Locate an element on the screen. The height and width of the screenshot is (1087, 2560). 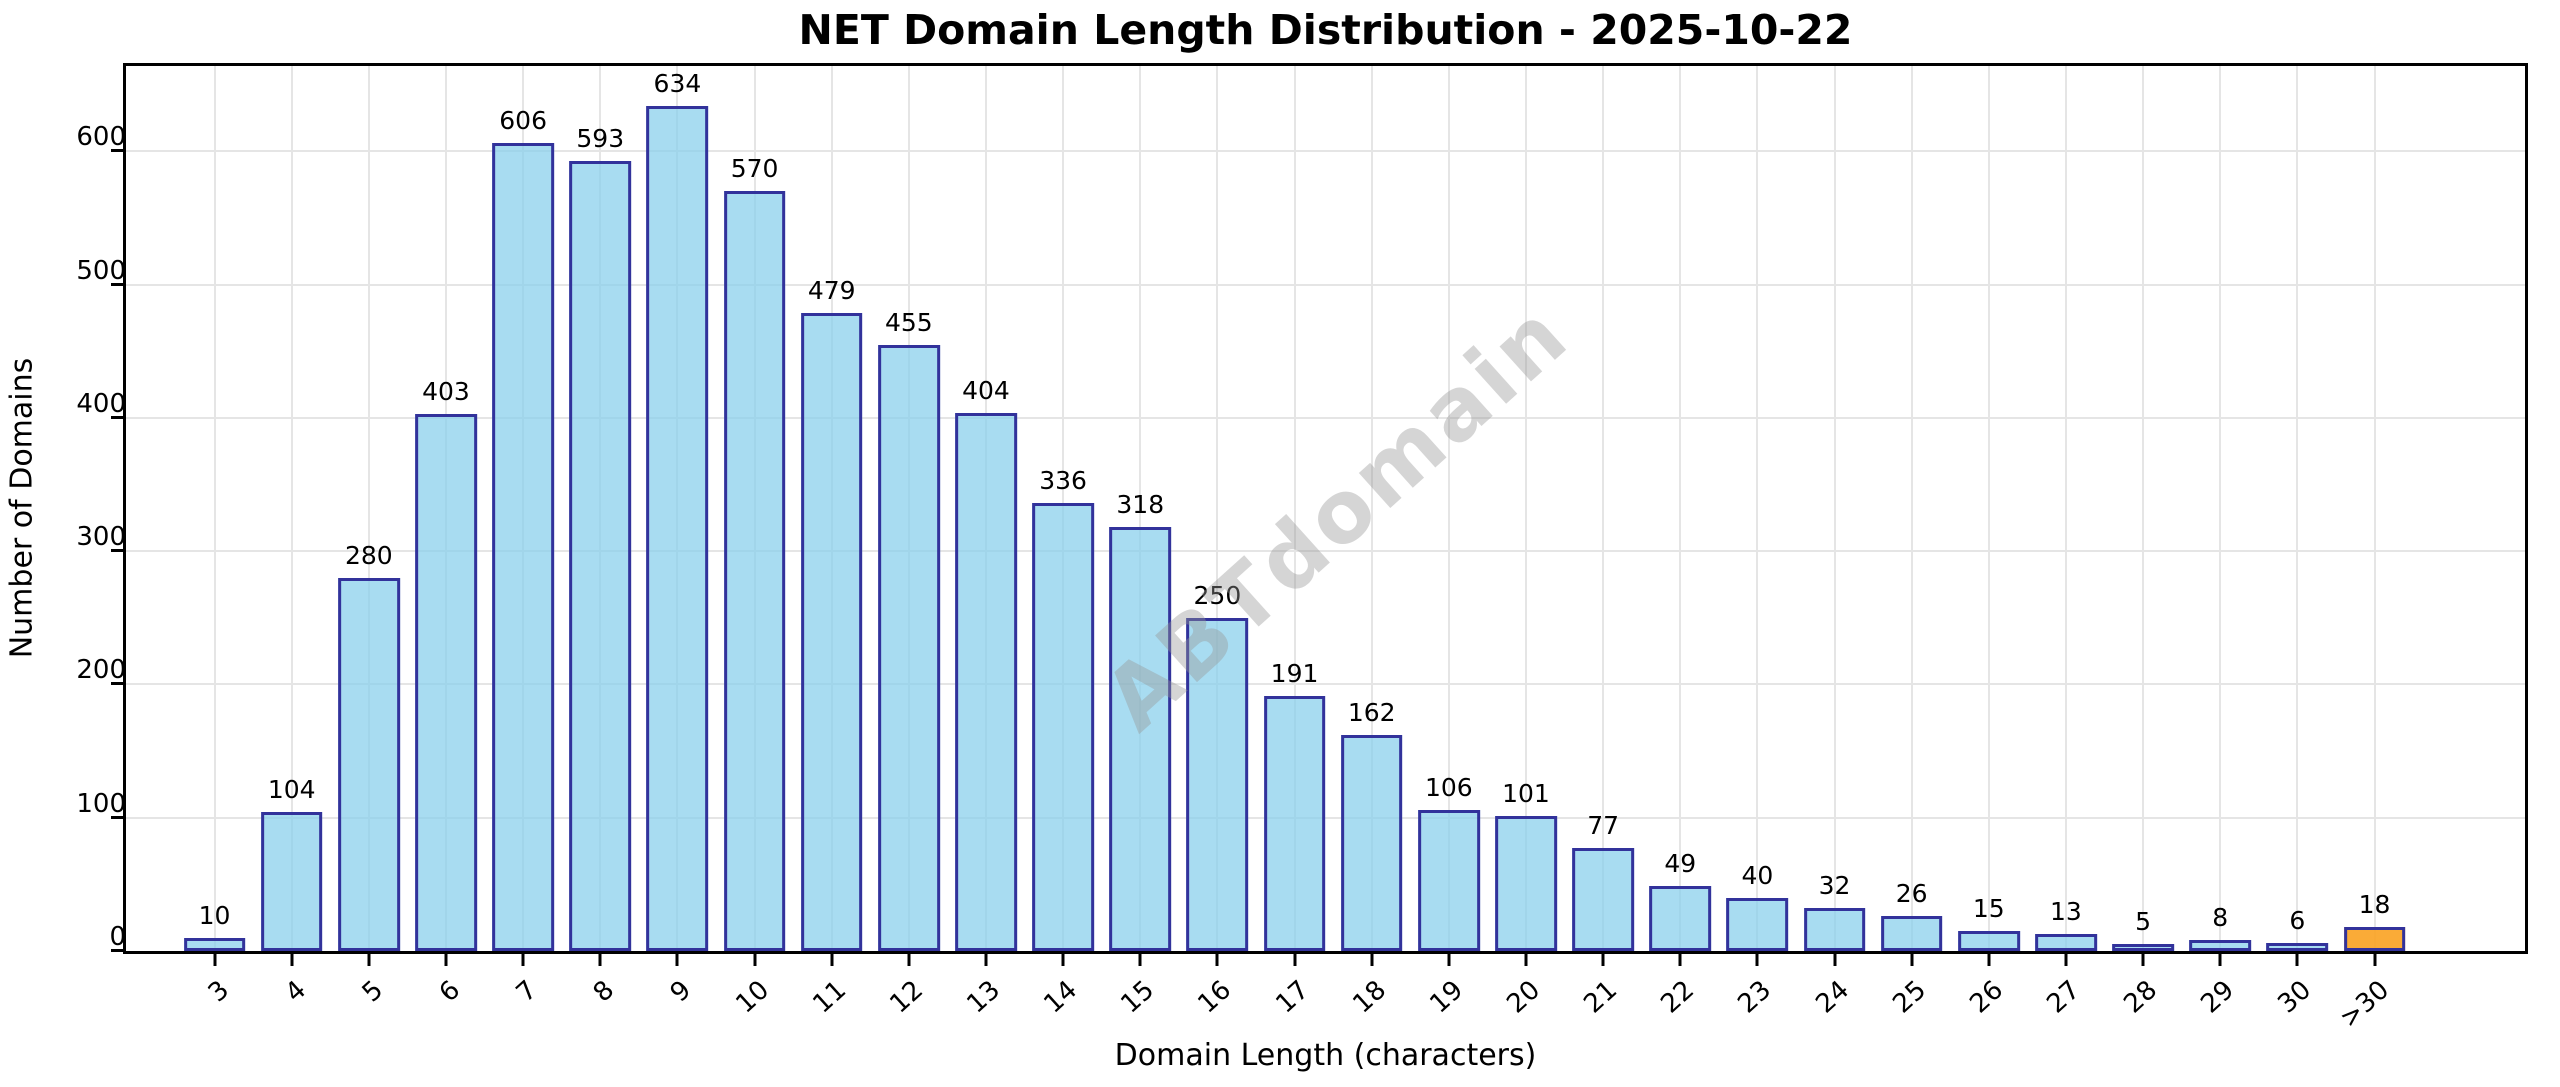
bar-value-label-17: 191 is located at coordinates (1294, 674).